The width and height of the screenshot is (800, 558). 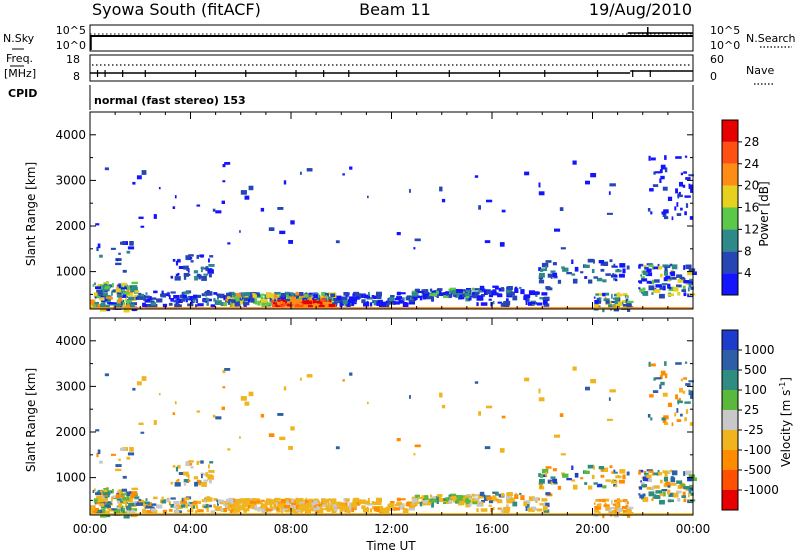 I want to click on velocity-colorbar-label-main: Velocity [m s, so click(x=786, y=428).